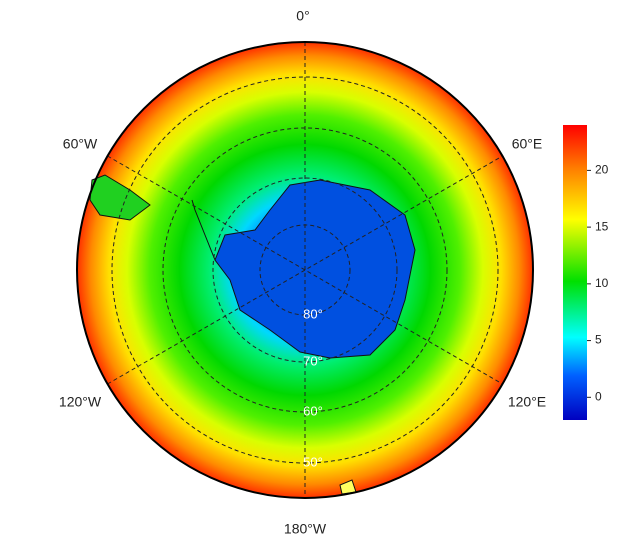 The height and width of the screenshot is (552, 625). Describe the element at coordinates (527, 402) in the screenshot. I see `lon-label: 120°E` at that location.